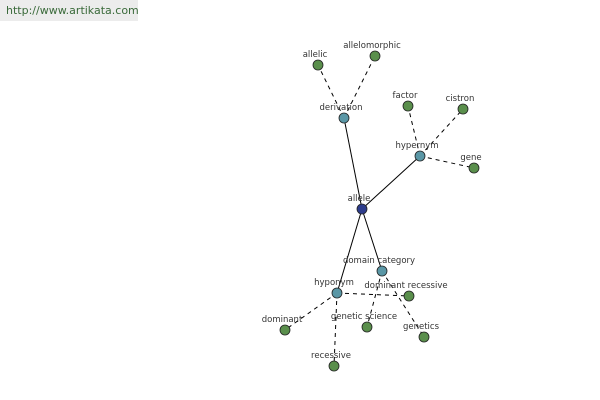 This screenshot has width=600, height=400. Describe the element at coordinates (470, 158) in the screenshot. I see `node-label: gene` at that location.